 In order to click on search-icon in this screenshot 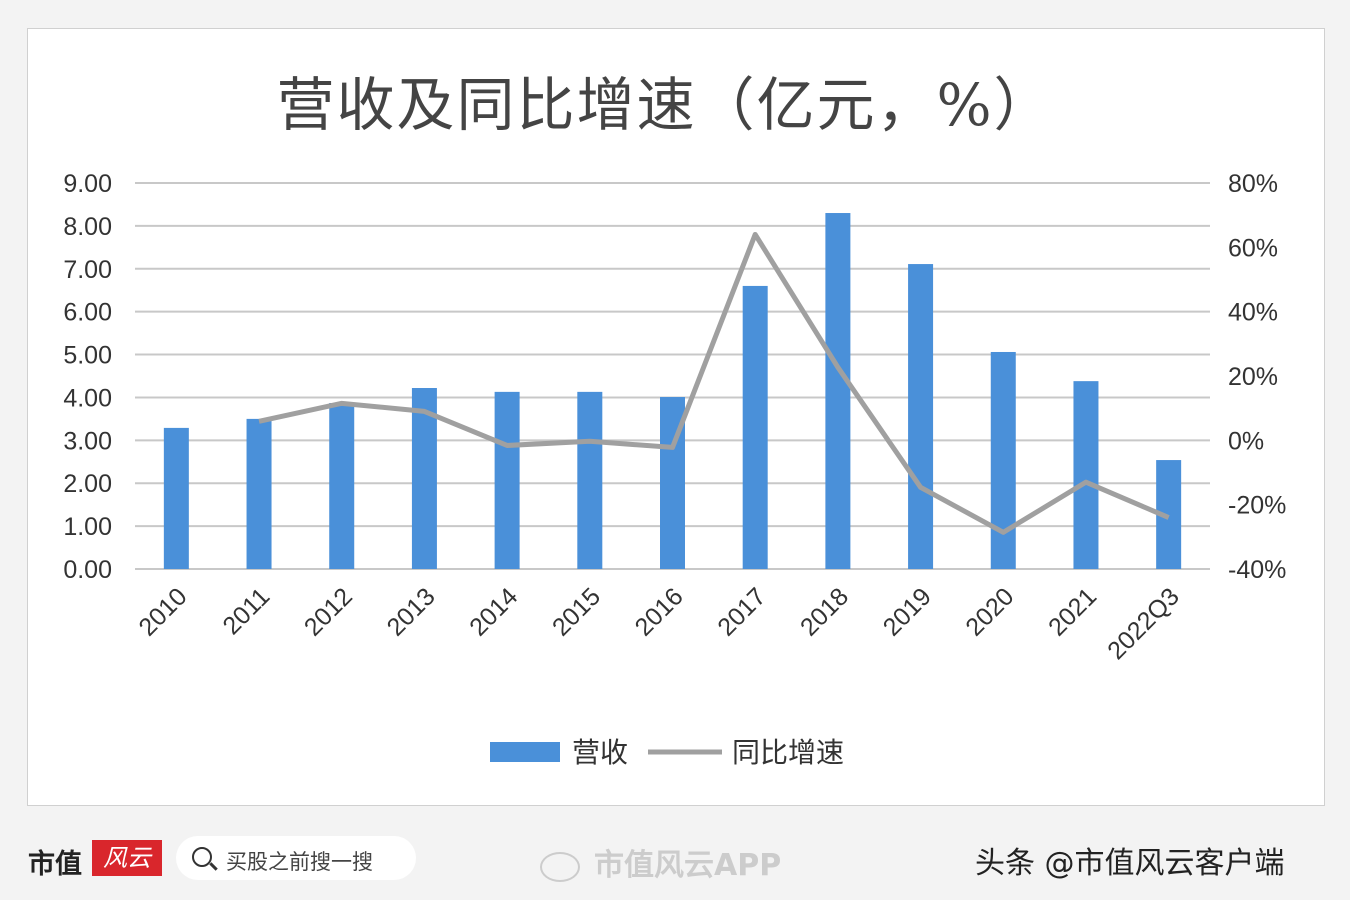, I will do `click(202, 857)`.